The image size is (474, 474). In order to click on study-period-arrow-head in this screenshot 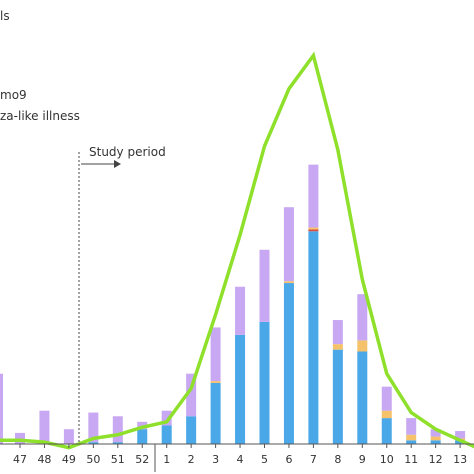, I will do `click(117, 164)`.